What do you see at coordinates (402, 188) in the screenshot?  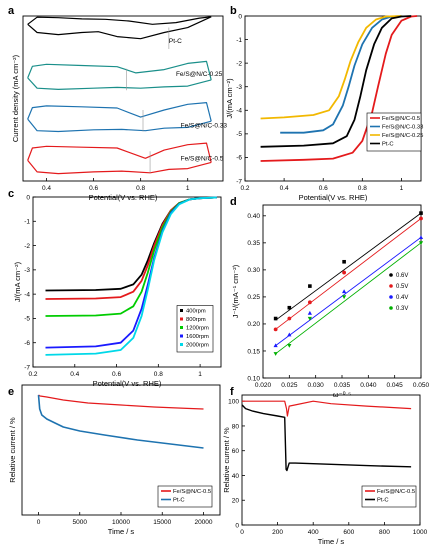 I see `x-tick-label: 1` at bounding box center [402, 188].